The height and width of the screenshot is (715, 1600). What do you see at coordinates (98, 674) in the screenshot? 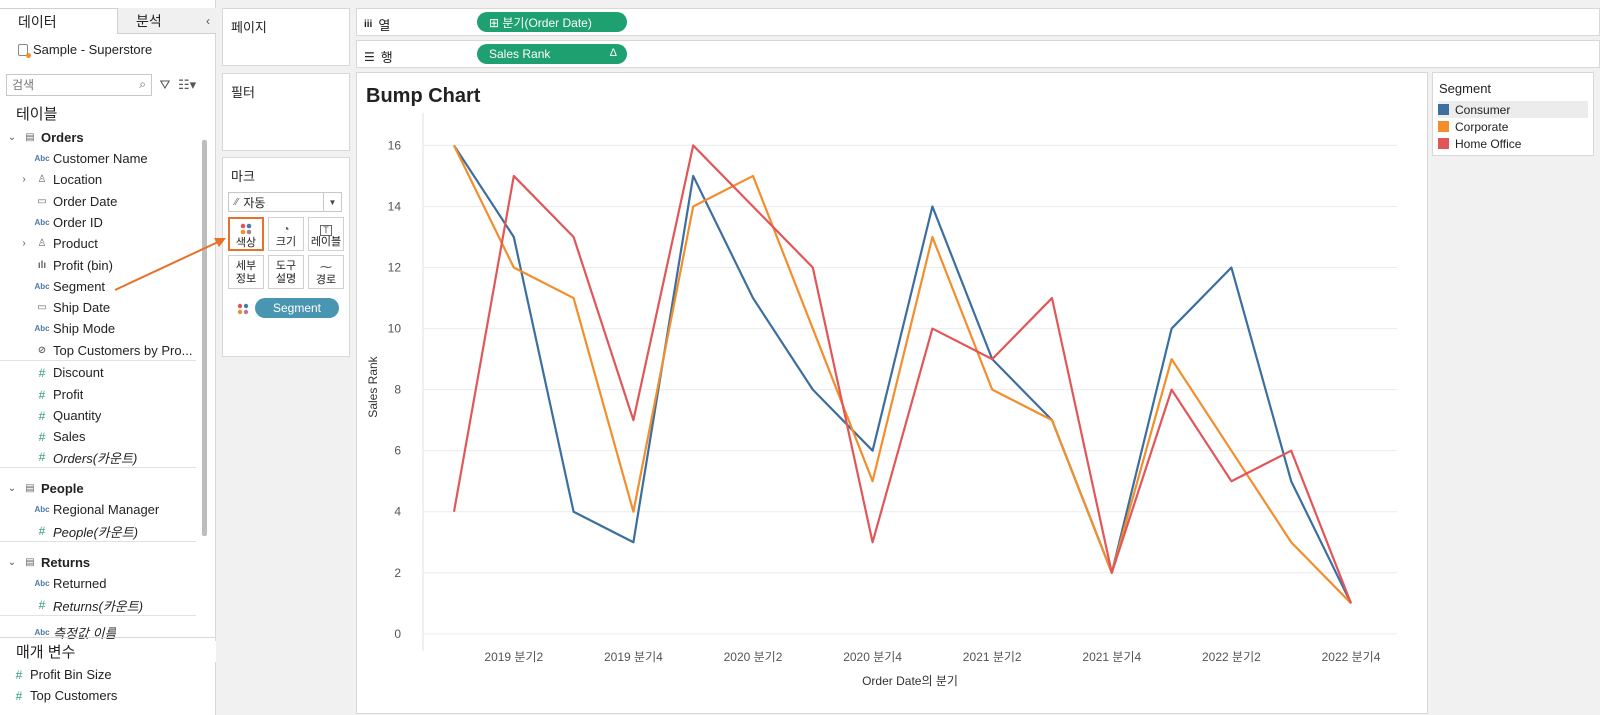
I see `param-item-profit-bin-size: # Profit Bin Size` at bounding box center [98, 674].